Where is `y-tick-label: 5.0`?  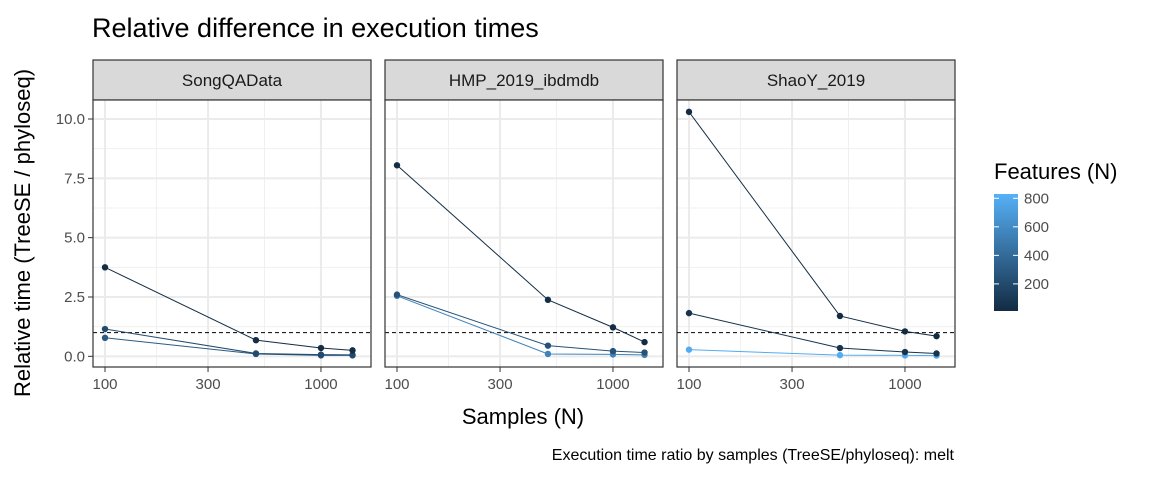 y-tick-label: 5.0 is located at coordinates (74, 238).